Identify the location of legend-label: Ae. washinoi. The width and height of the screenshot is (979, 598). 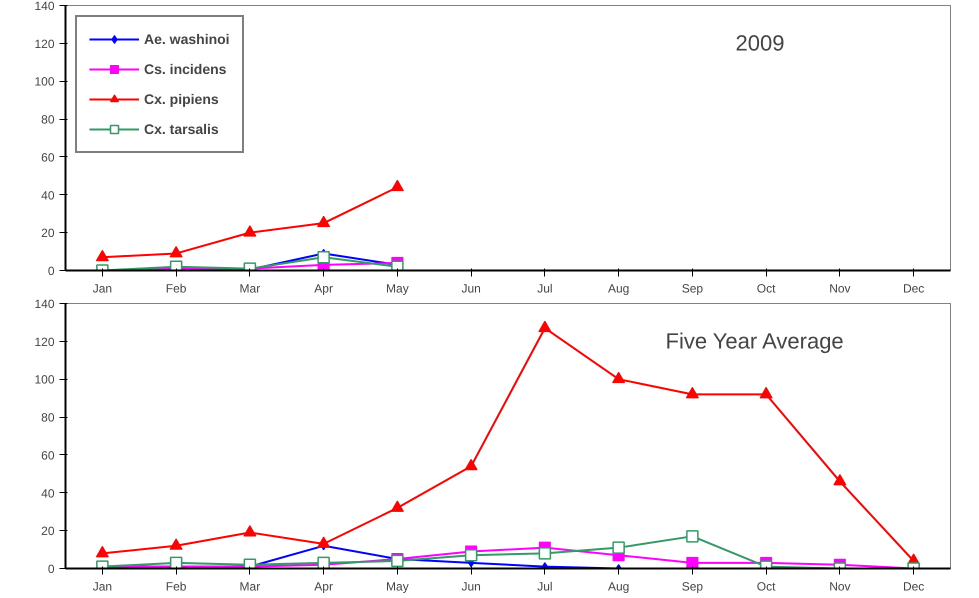
(187, 39).